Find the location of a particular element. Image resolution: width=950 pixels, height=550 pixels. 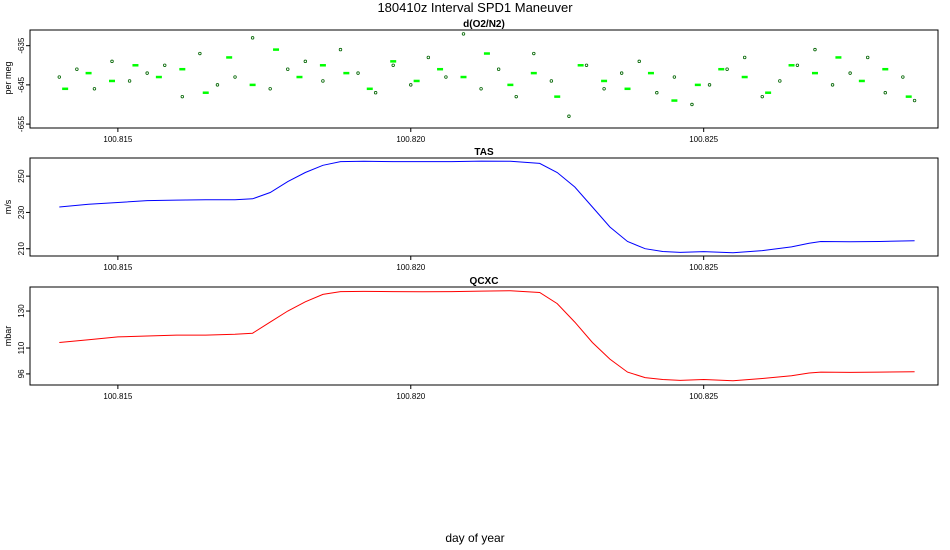

x-tick-label-tas: 100.820 is located at coordinates (410, 267).